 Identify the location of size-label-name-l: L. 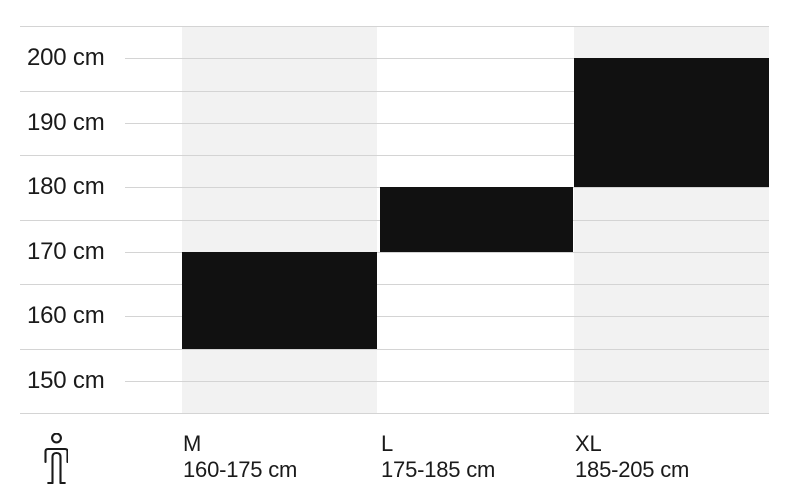
(387, 443).